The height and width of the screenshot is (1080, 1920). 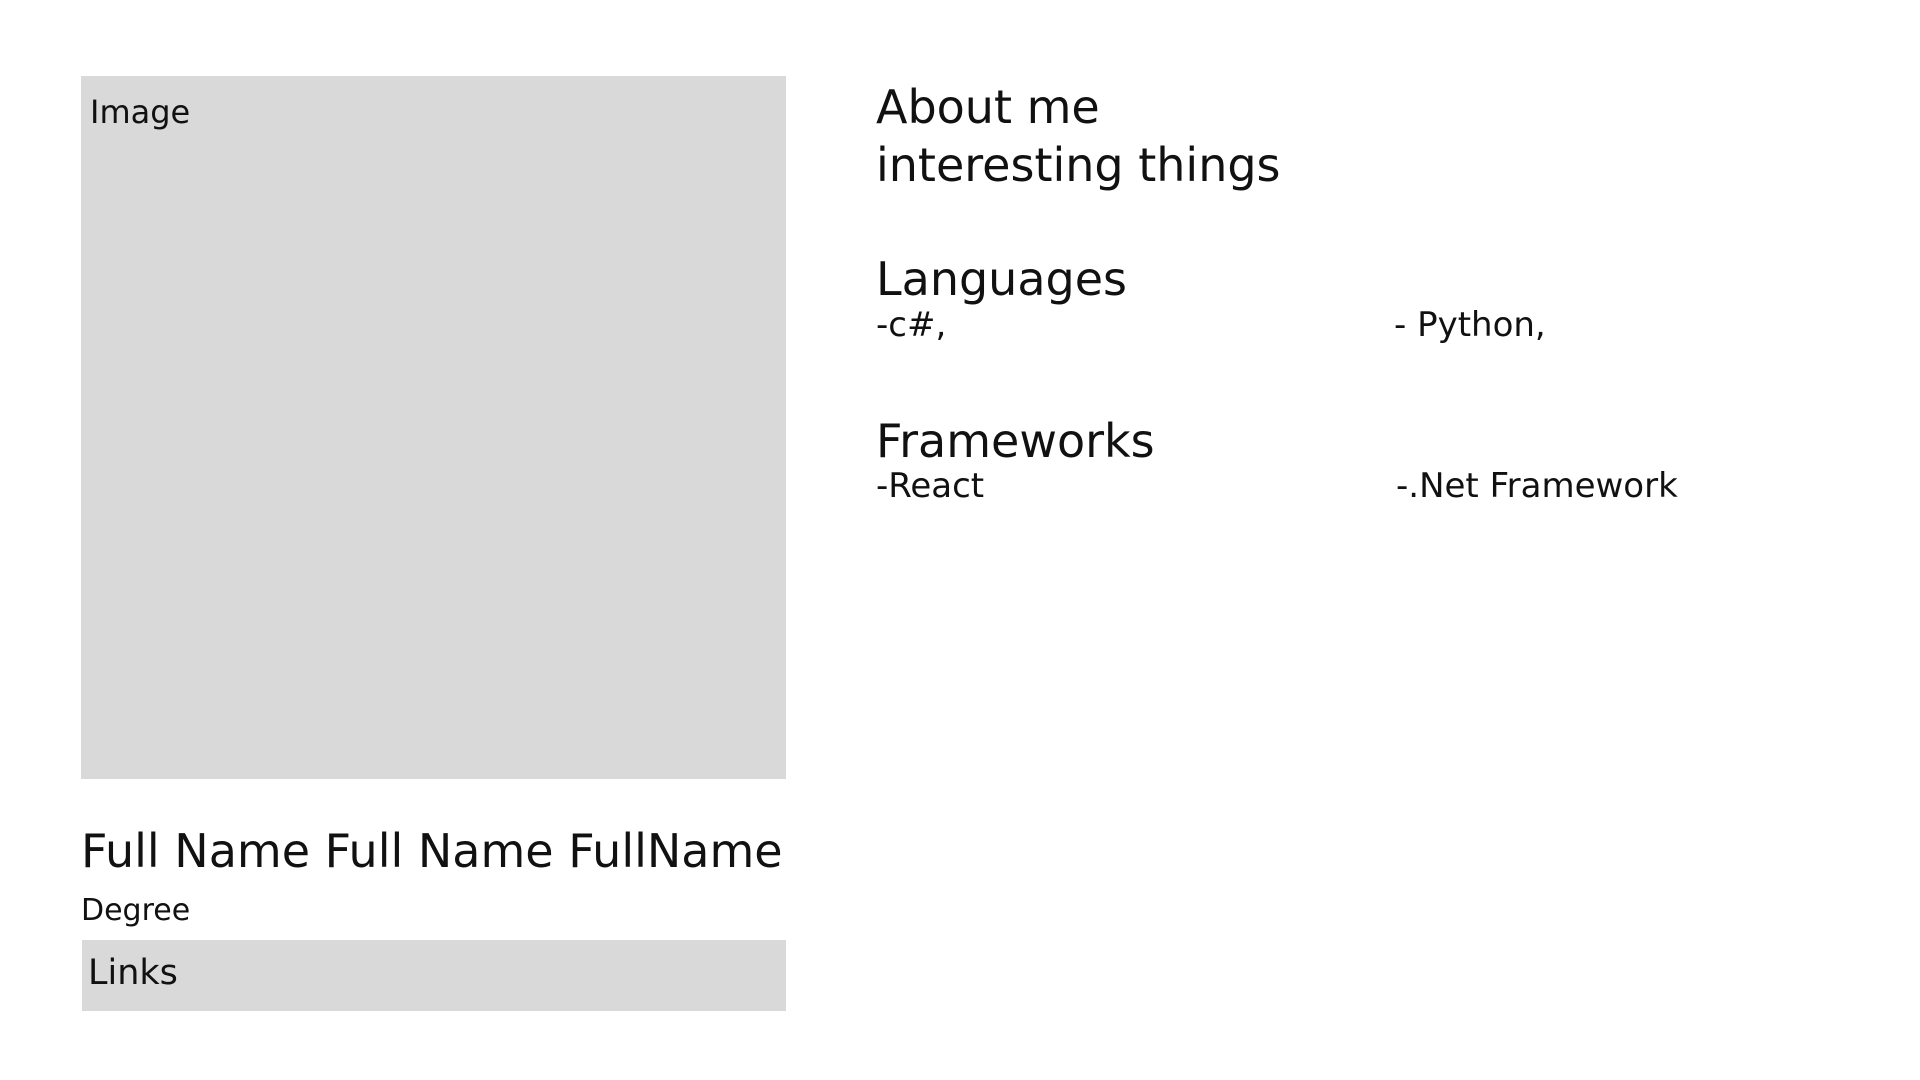 What do you see at coordinates (140, 112) in the screenshot?
I see `image-placeholder-label: Image` at bounding box center [140, 112].